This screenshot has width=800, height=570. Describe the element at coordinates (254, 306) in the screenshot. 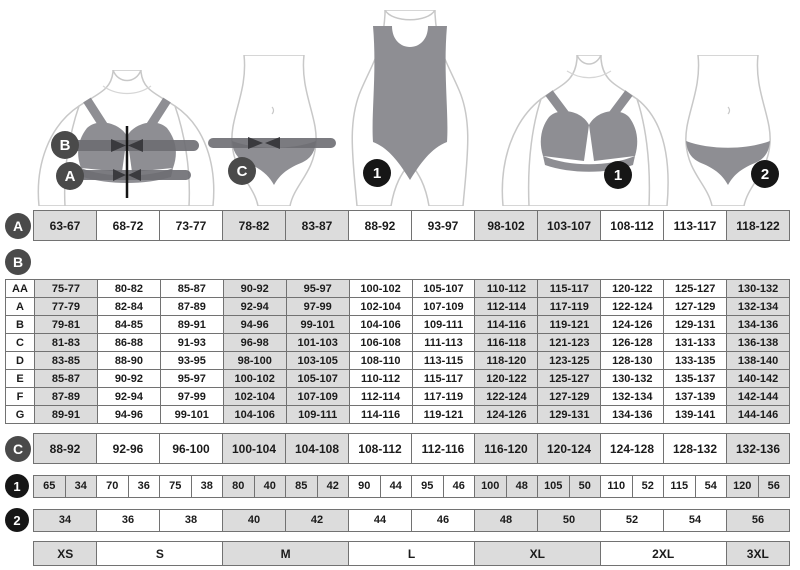

I see `table-cell: 92-94` at that location.